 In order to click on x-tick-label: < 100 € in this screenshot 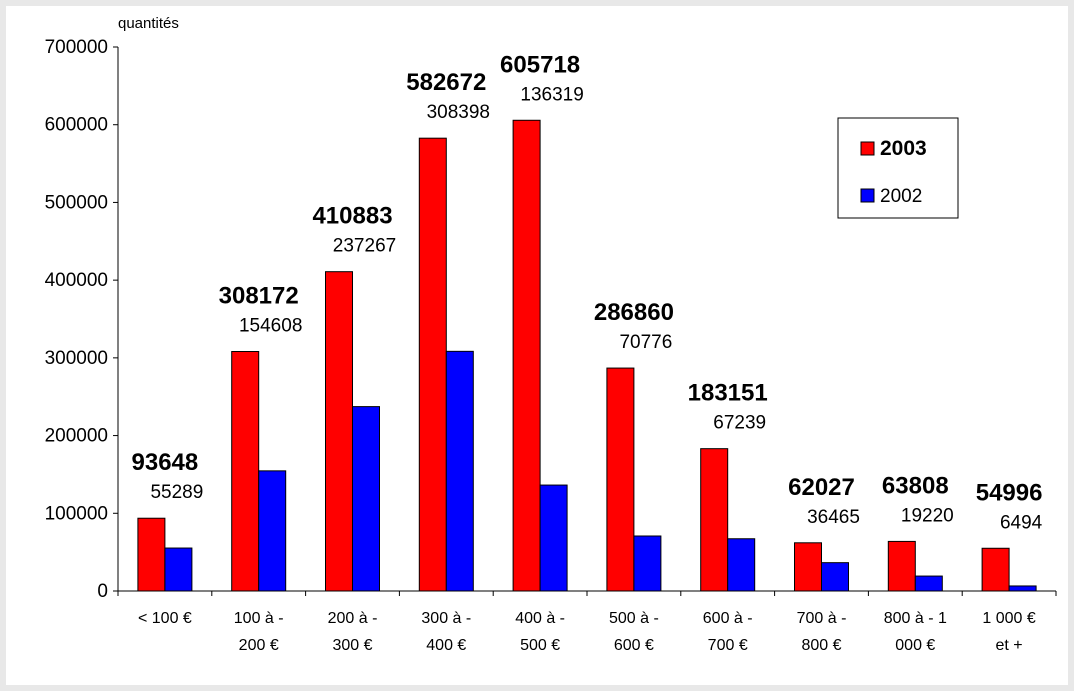, I will do `click(165, 618)`.